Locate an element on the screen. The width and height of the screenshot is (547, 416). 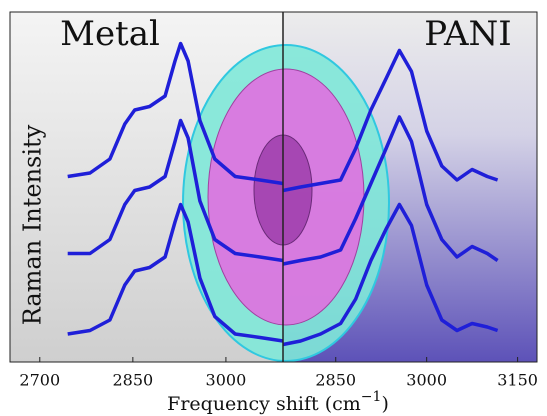
y-axis-label: Raman Intensity is located at coordinates (33, 224).